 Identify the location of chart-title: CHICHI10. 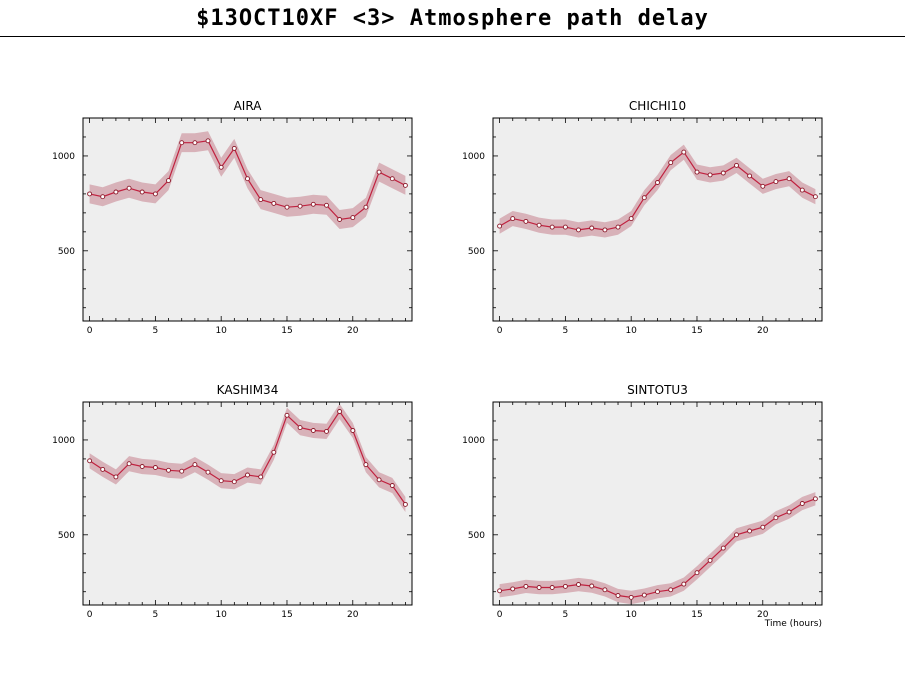
(657, 106).